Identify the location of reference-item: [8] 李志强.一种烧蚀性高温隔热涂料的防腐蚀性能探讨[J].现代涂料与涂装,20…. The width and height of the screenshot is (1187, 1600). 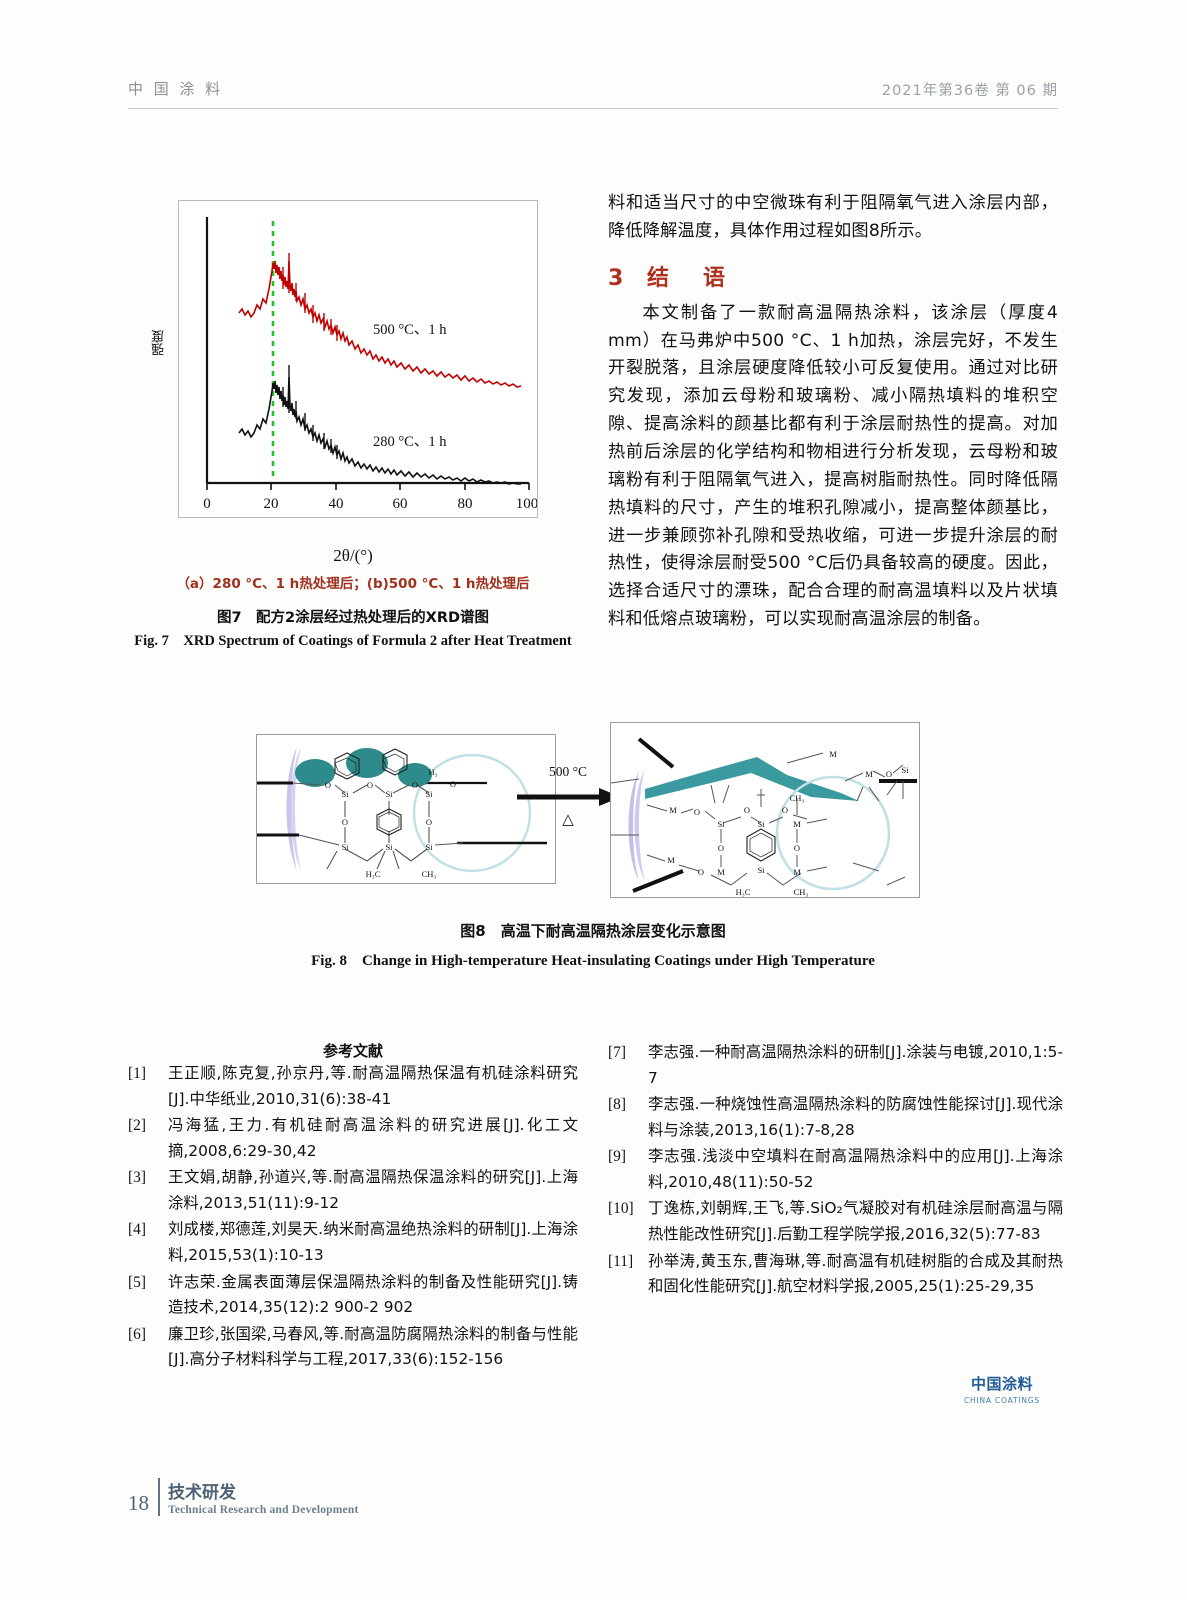
(835, 1117).